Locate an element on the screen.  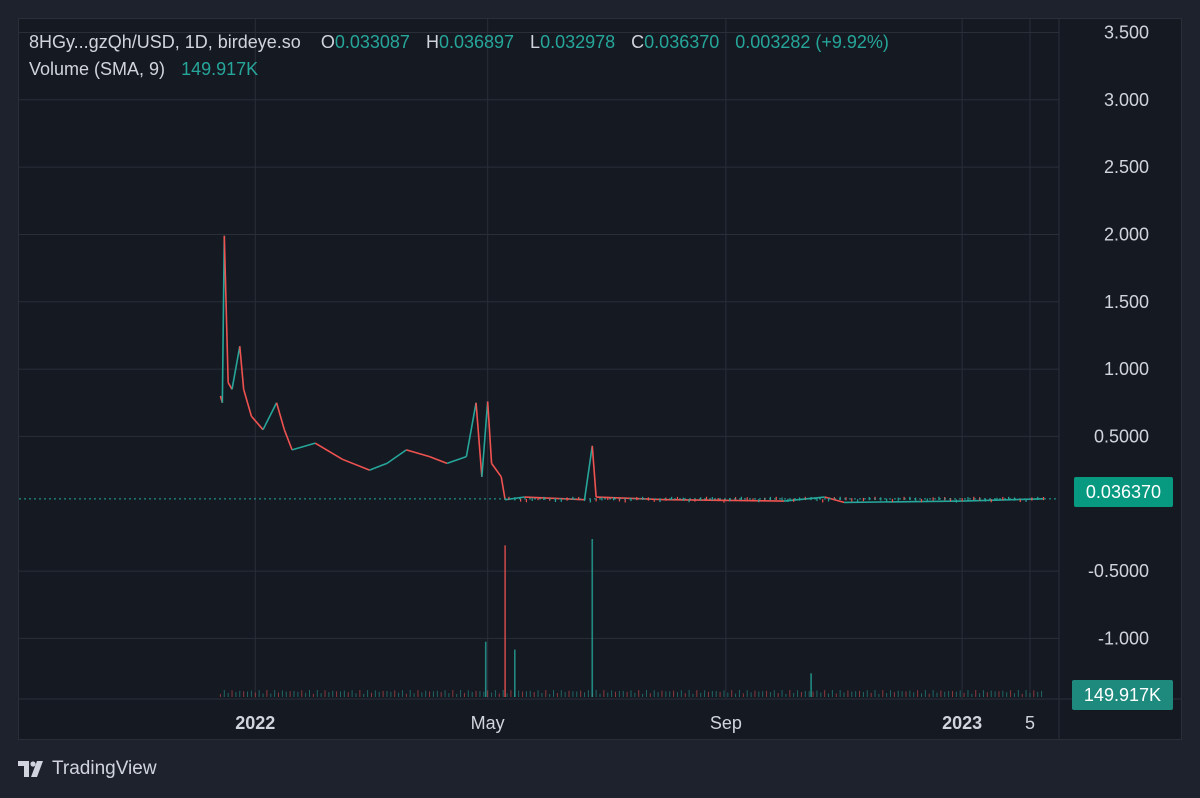
x-tick-label: 5 is located at coordinates (1030, 723).